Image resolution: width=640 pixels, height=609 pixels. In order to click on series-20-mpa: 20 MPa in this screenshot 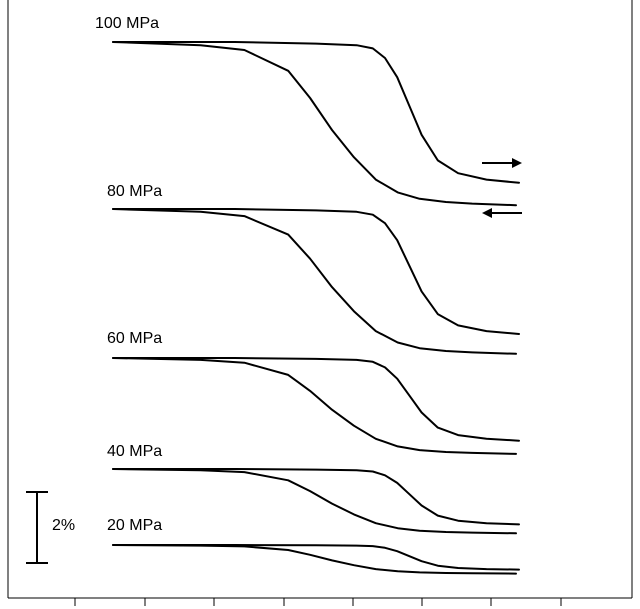, I will do `click(313, 546)`.